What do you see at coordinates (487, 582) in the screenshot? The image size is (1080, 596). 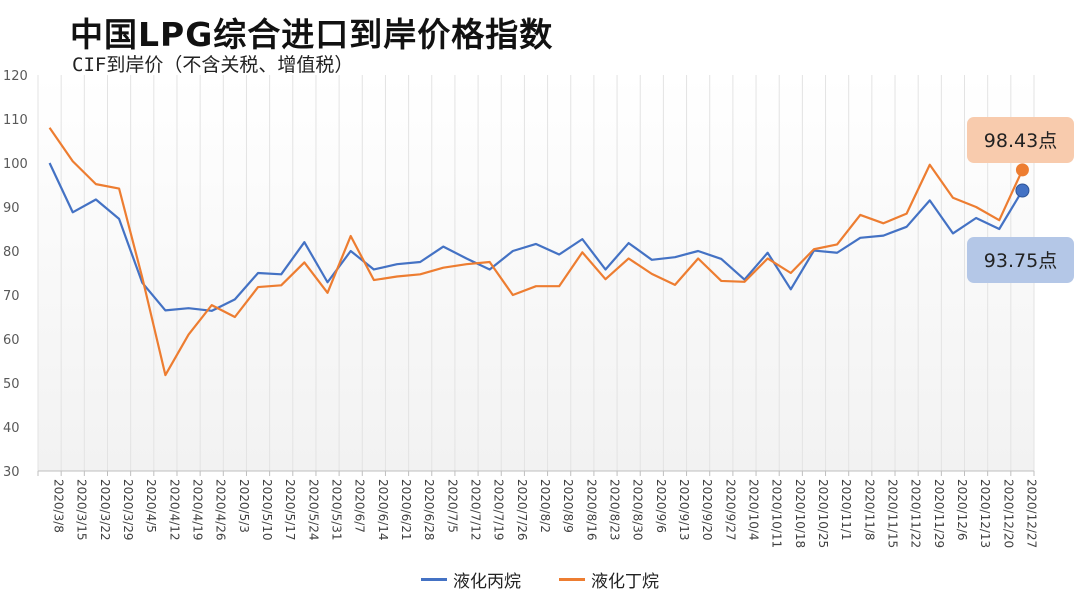 I see `legend-label-propane: 液化丙烷` at bounding box center [487, 582].